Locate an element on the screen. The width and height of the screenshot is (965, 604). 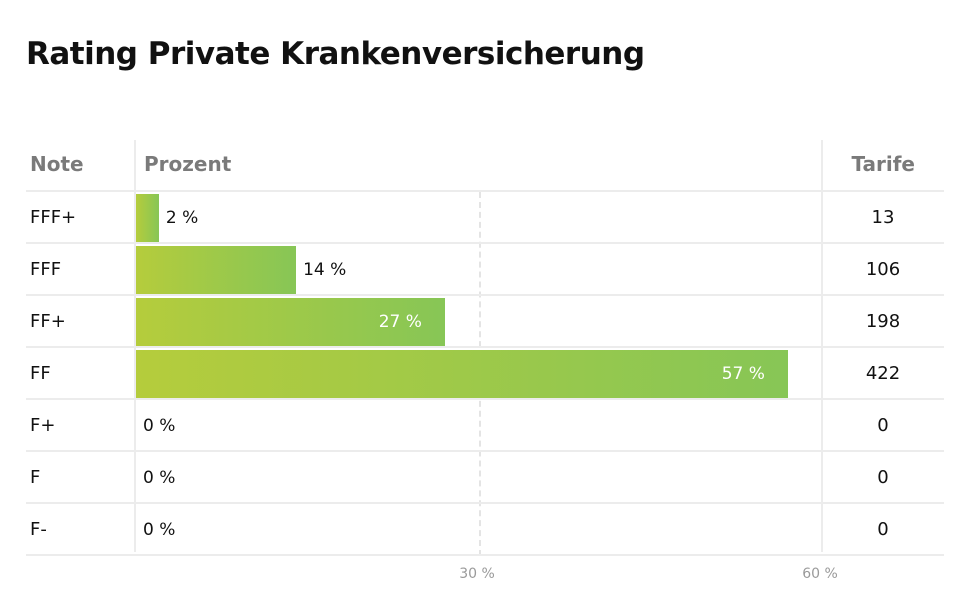
column-header-tarife: Tarife is located at coordinates (883, 164).